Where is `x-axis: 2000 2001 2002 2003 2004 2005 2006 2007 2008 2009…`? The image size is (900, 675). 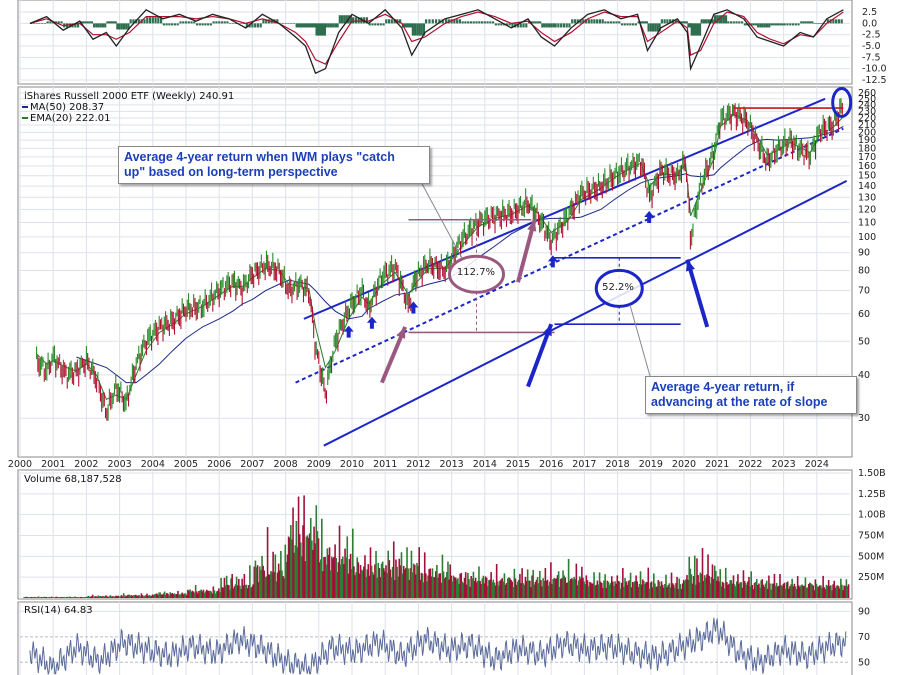 x-axis: 2000 2001 2002 2003 2004 2005 2006 2007 2008 2009… is located at coordinates (418, 464).